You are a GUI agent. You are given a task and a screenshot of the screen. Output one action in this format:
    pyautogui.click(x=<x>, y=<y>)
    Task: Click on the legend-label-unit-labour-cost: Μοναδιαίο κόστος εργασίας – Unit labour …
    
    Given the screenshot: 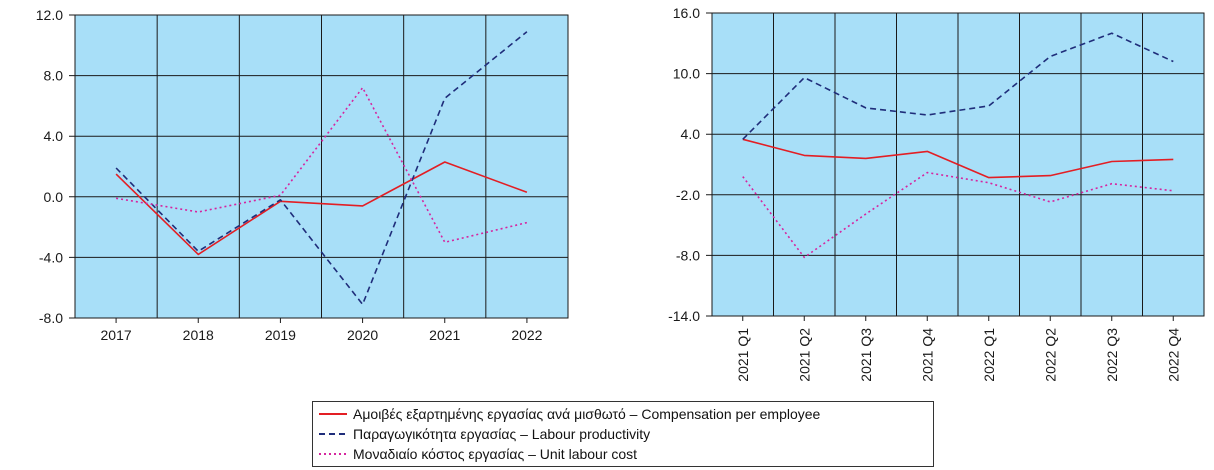 What is the action you would take?
    pyautogui.click(x=495, y=454)
    